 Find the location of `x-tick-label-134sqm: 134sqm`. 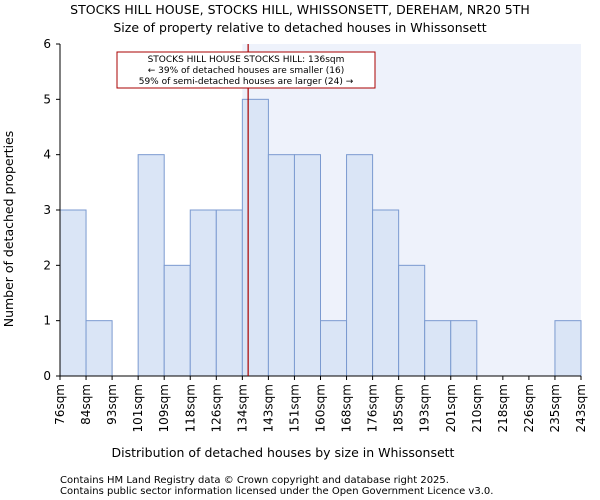

x-tick-label-134sqm: 134sqm is located at coordinates (242, 408).